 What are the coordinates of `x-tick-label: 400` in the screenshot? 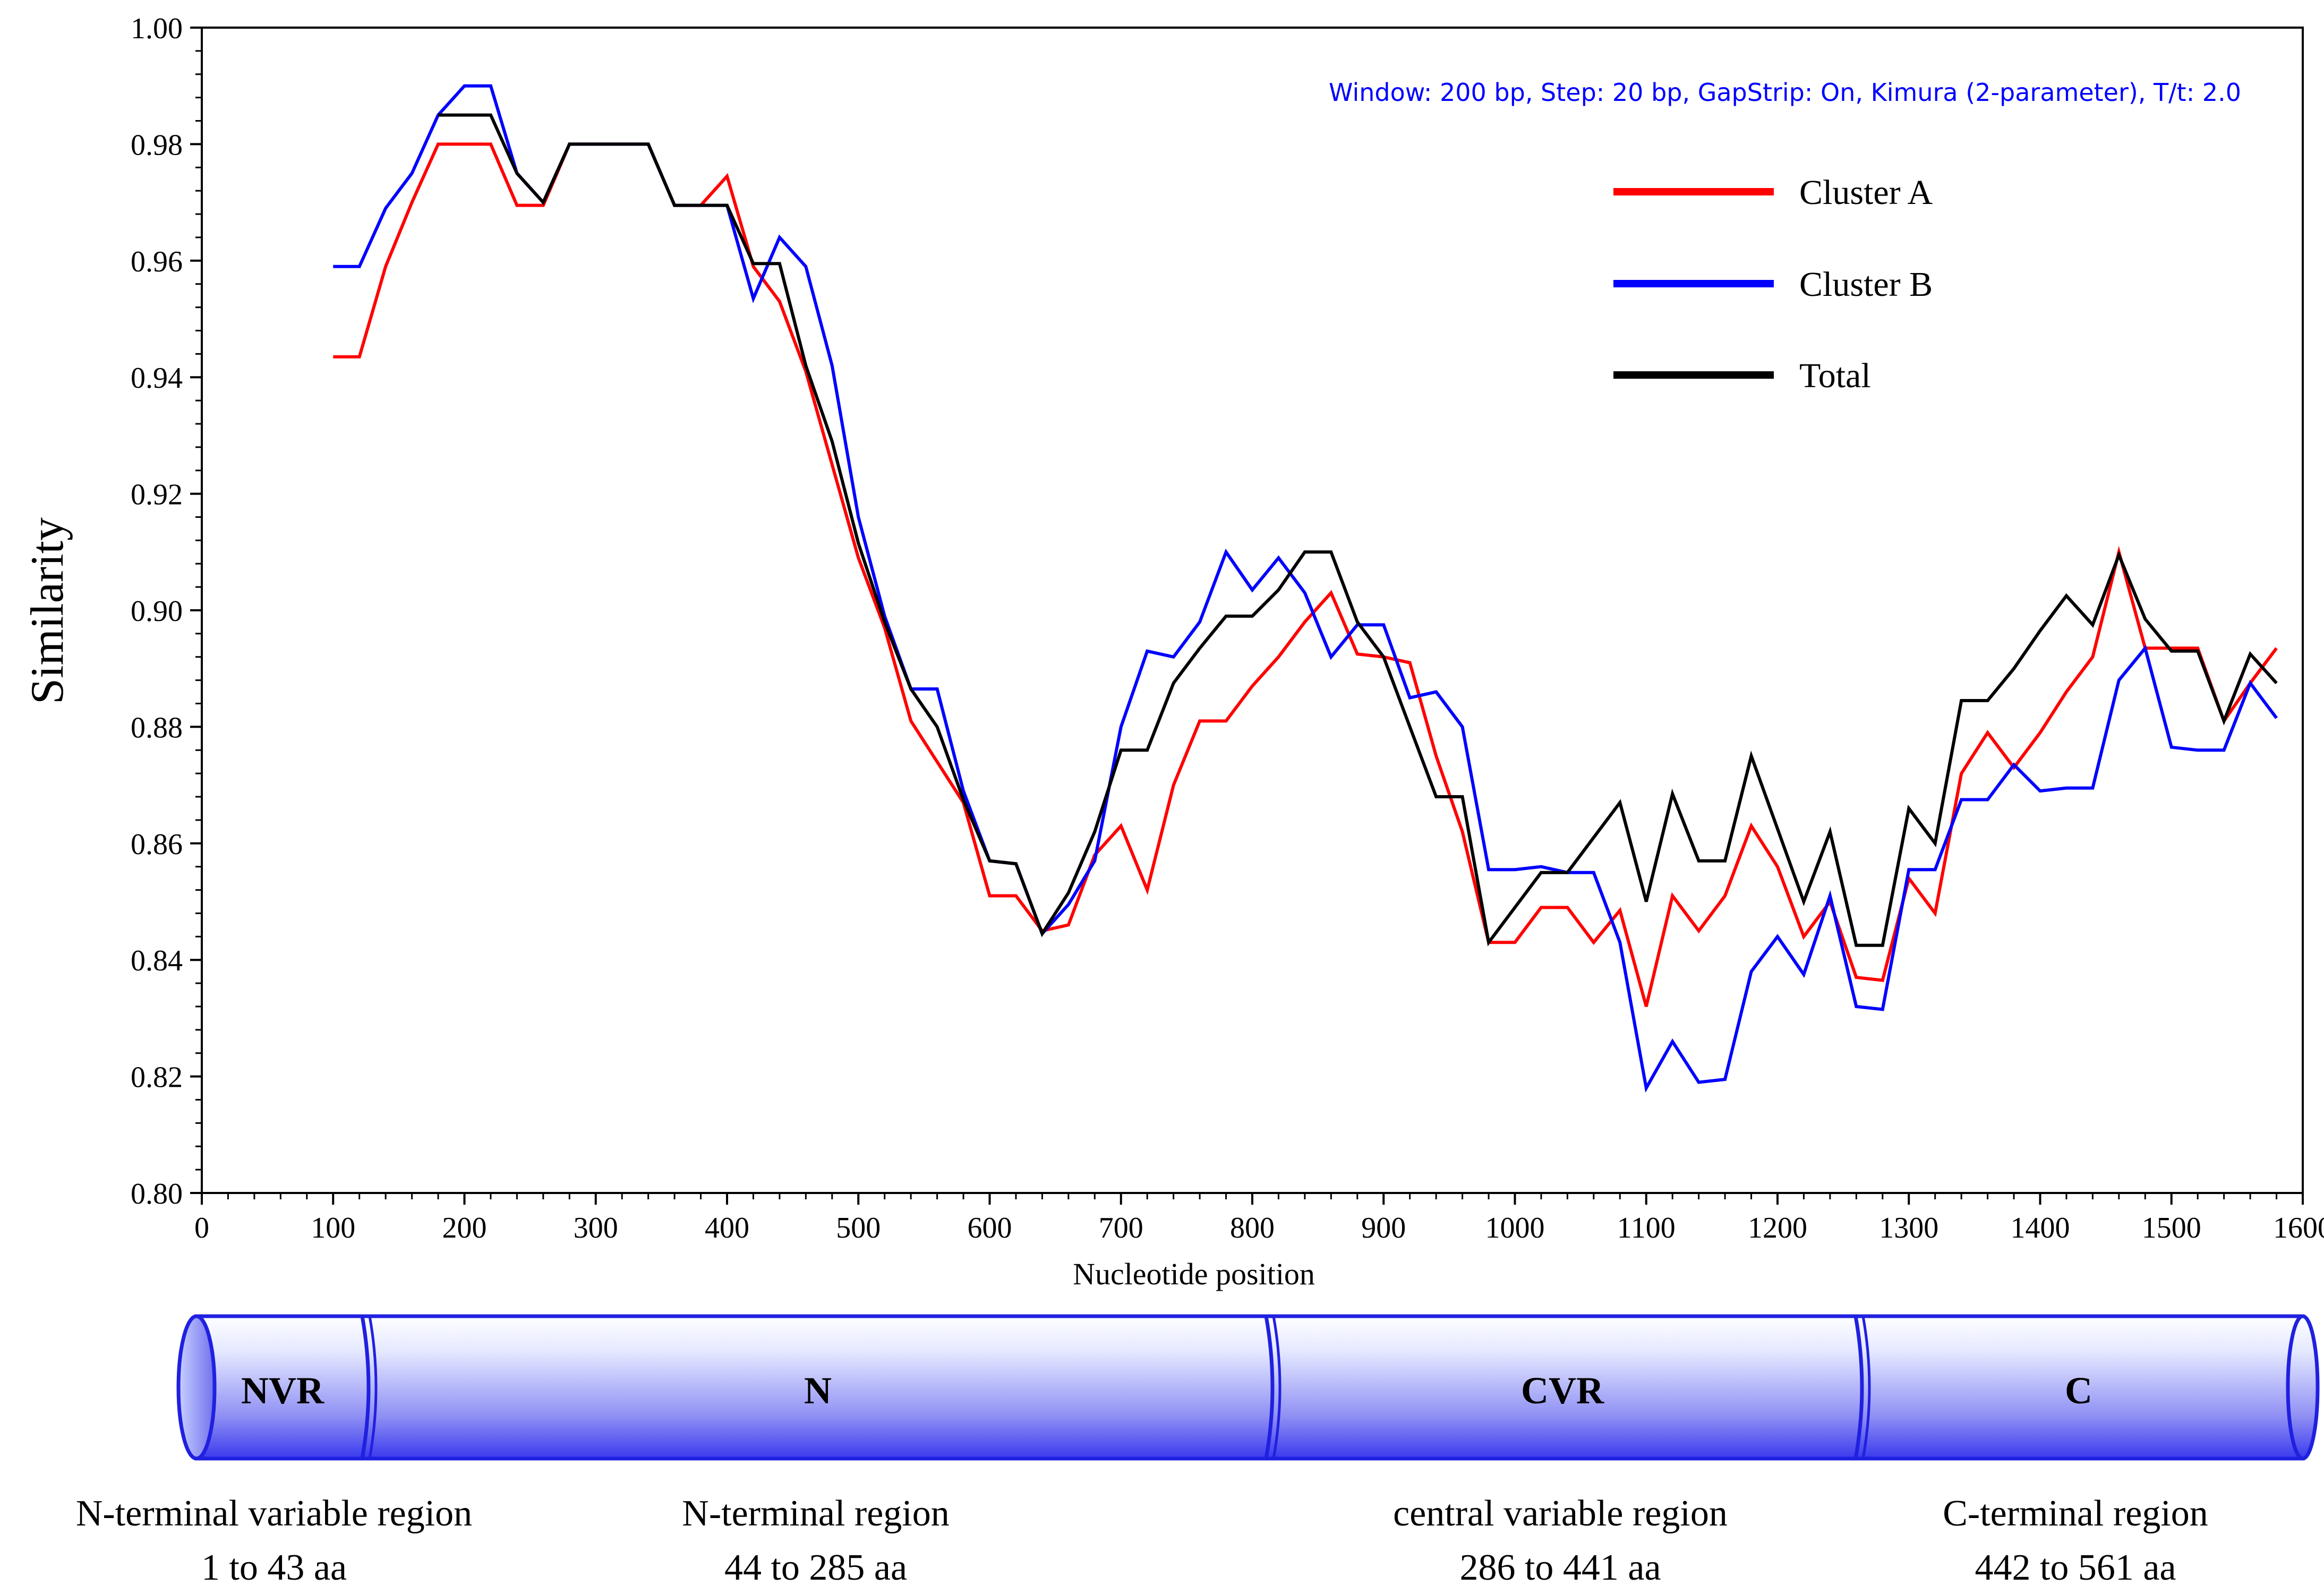 It's located at (727, 1228).